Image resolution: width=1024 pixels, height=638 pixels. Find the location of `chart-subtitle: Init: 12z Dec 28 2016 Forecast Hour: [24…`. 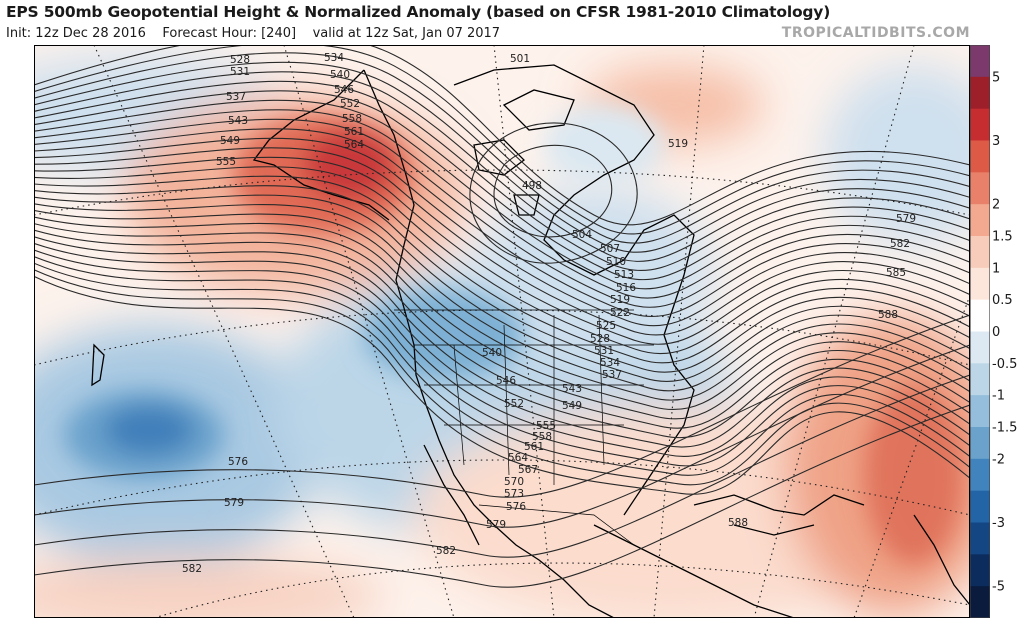

chart-subtitle: Init: 12z Dec 28 2016 Forecast Hour: [24… is located at coordinates (253, 33).